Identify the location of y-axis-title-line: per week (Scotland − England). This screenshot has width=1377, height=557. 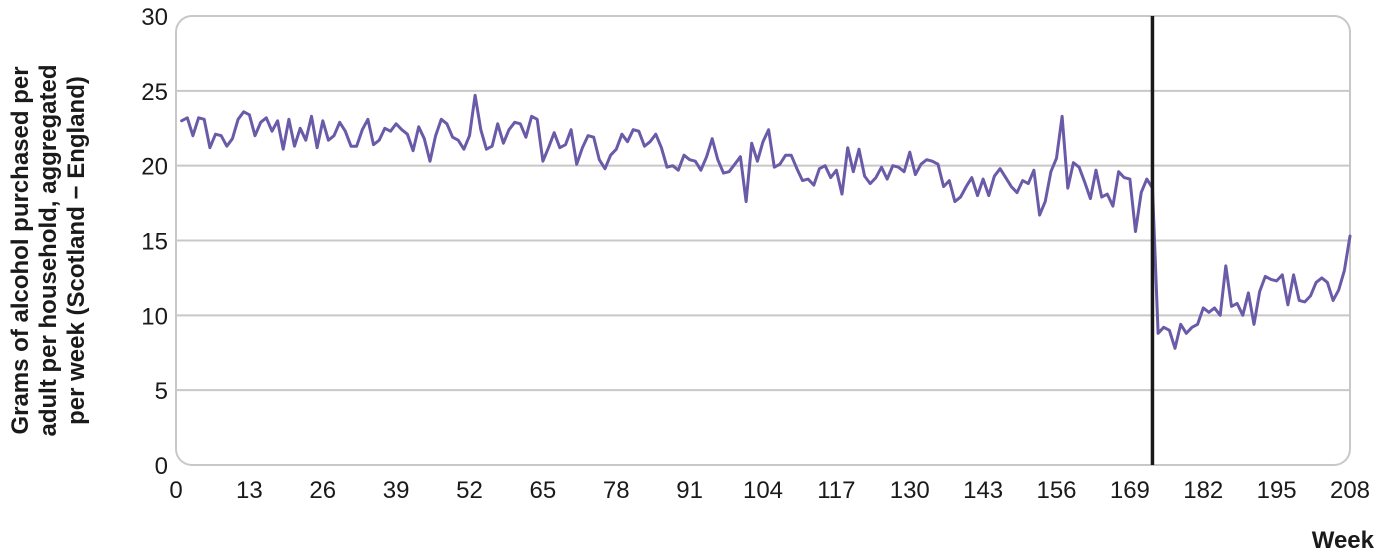
(76, 250).